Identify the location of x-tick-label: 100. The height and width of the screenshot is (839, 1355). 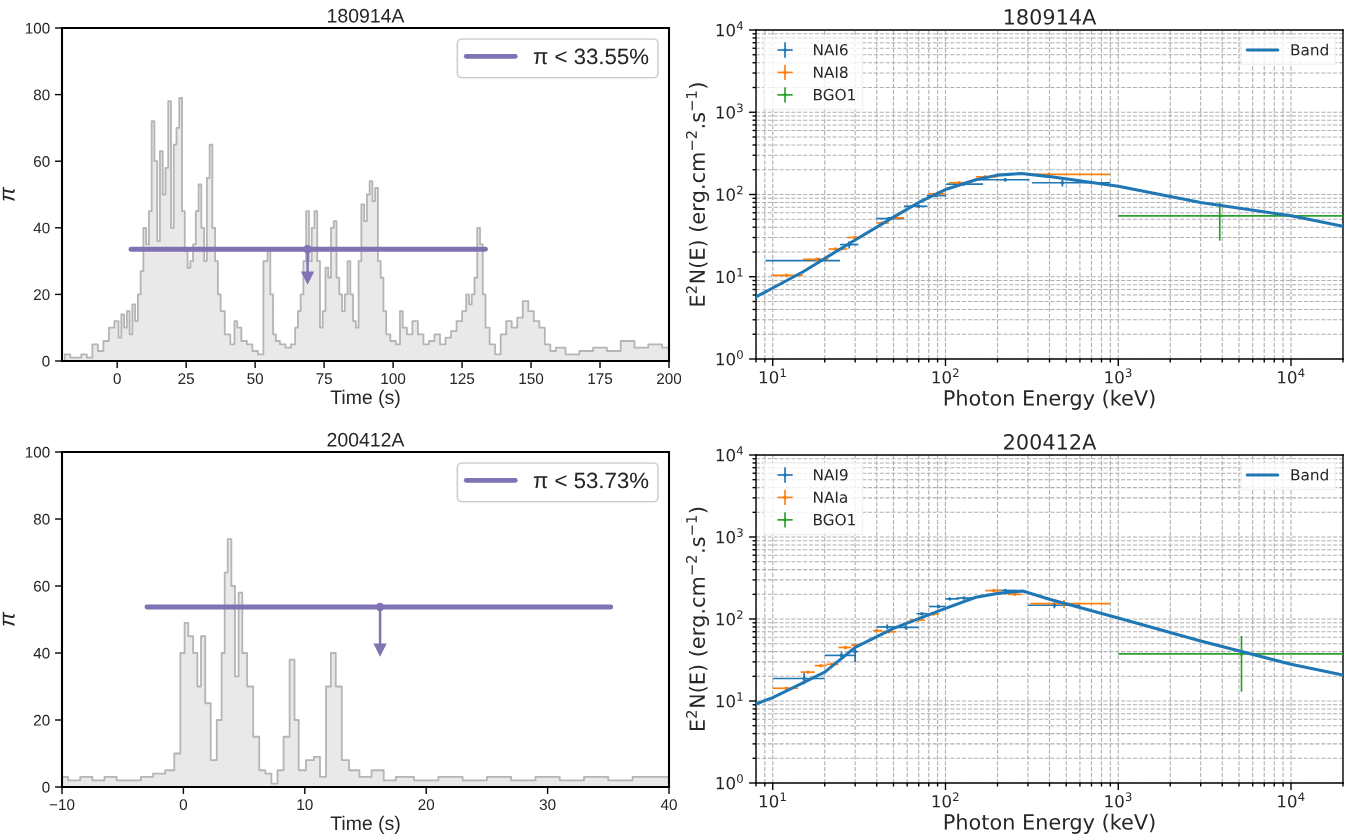
(393, 379).